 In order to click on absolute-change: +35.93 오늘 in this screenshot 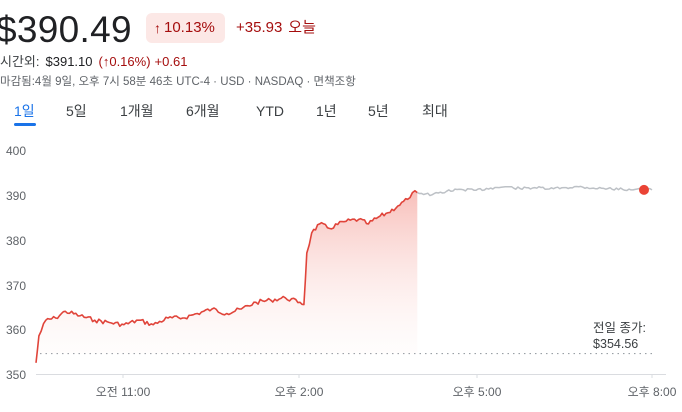, I will do `click(276, 28)`.